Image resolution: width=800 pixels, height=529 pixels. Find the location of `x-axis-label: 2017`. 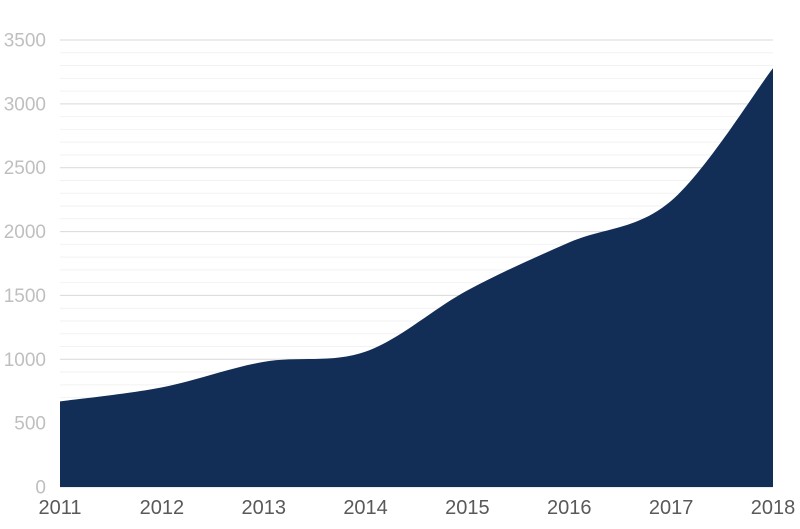

x-axis-label: 2017 is located at coordinates (671, 508).